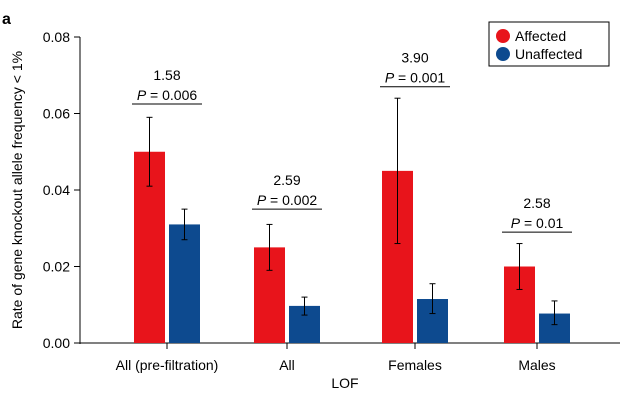 The height and width of the screenshot is (400, 624). I want to click on p-value: = 0.002, so click(291, 200).